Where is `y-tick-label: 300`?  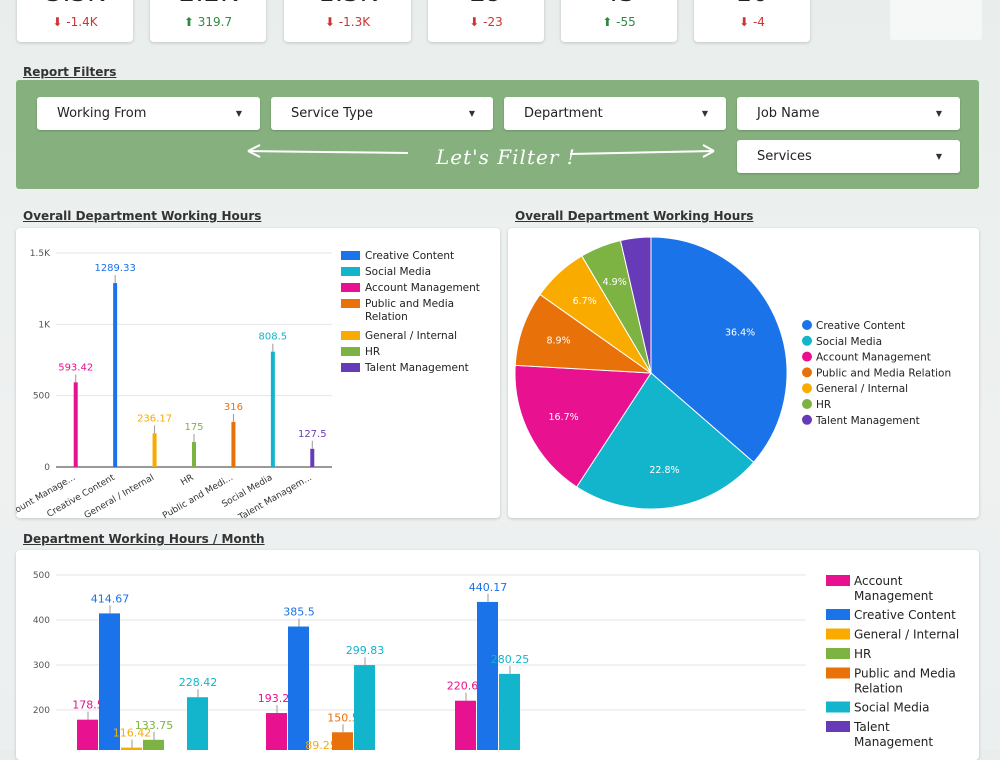 y-tick-label: 300 is located at coordinates (41, 666).